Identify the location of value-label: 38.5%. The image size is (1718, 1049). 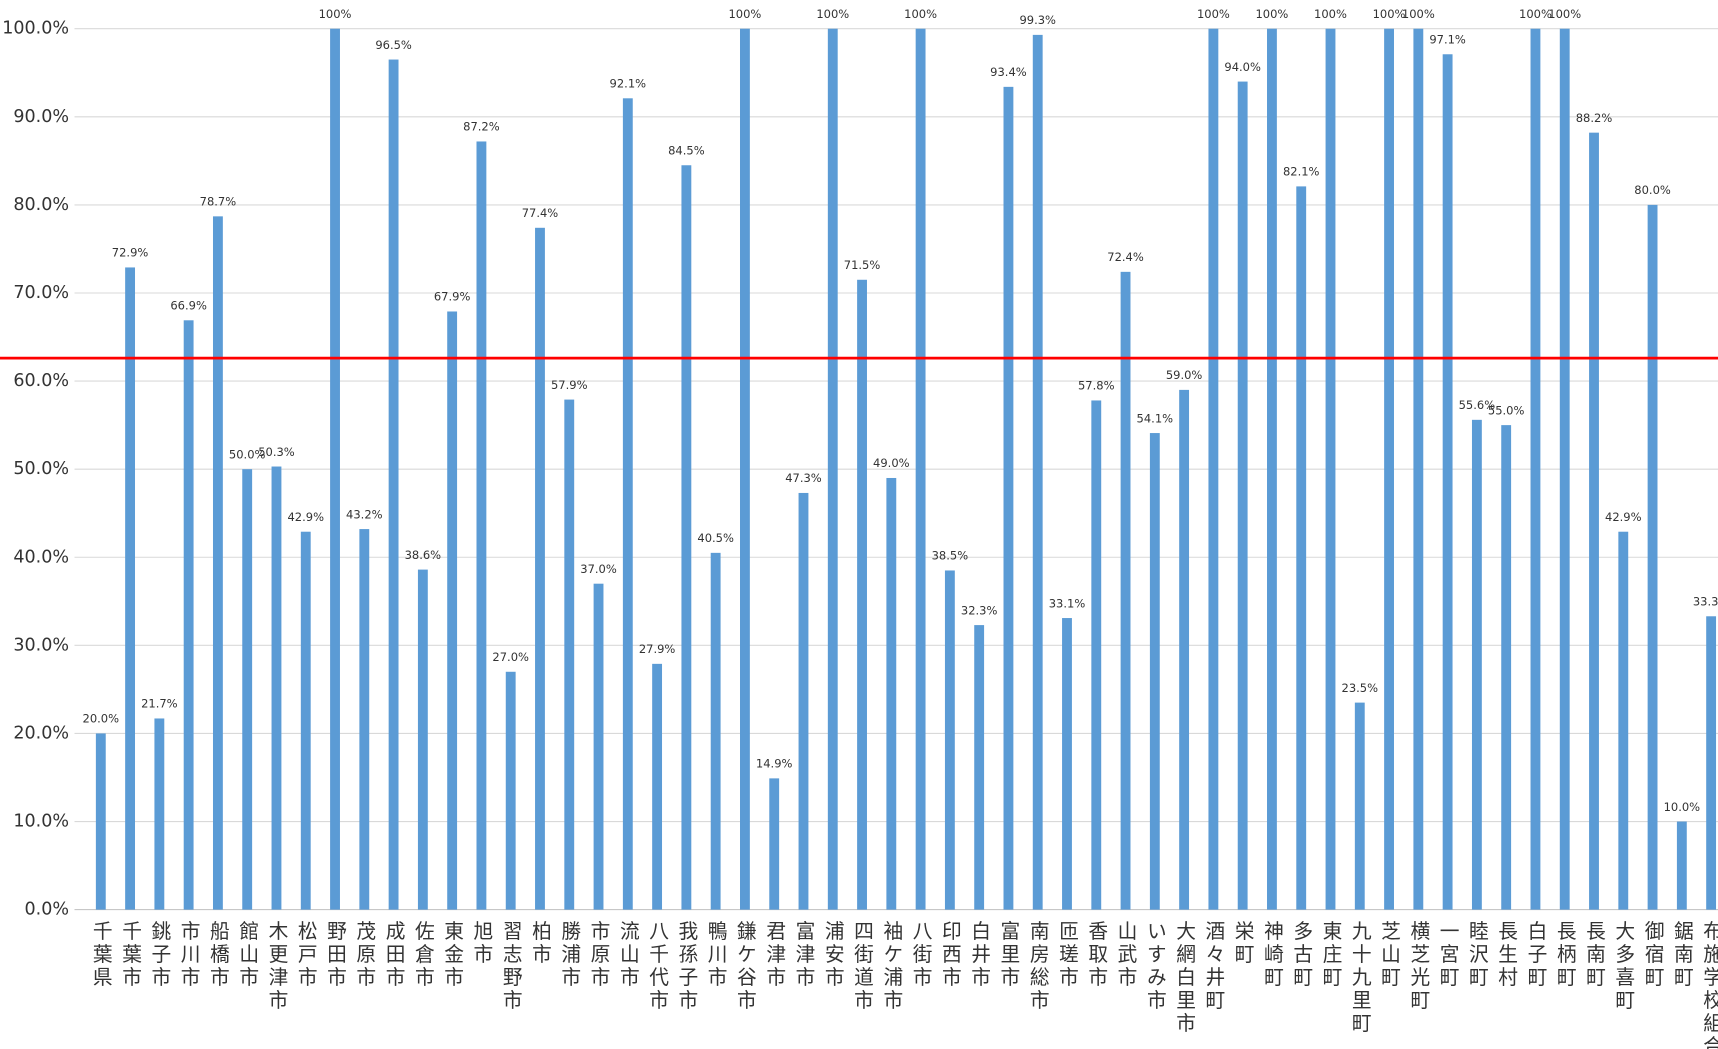
(950, 556).